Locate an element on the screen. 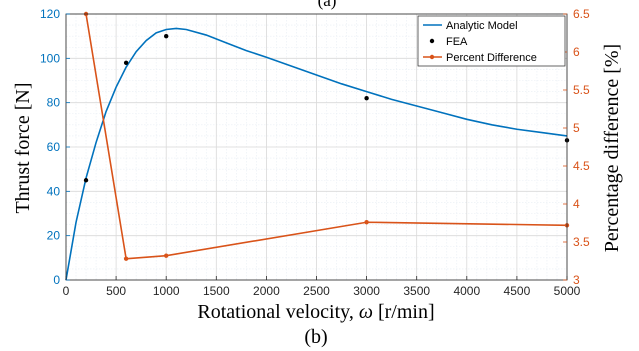 Image resolution: width=639 pixels, height=351 pixels. x-axis-label-text: Rotational velocity, is located at coordinates (277, 312).